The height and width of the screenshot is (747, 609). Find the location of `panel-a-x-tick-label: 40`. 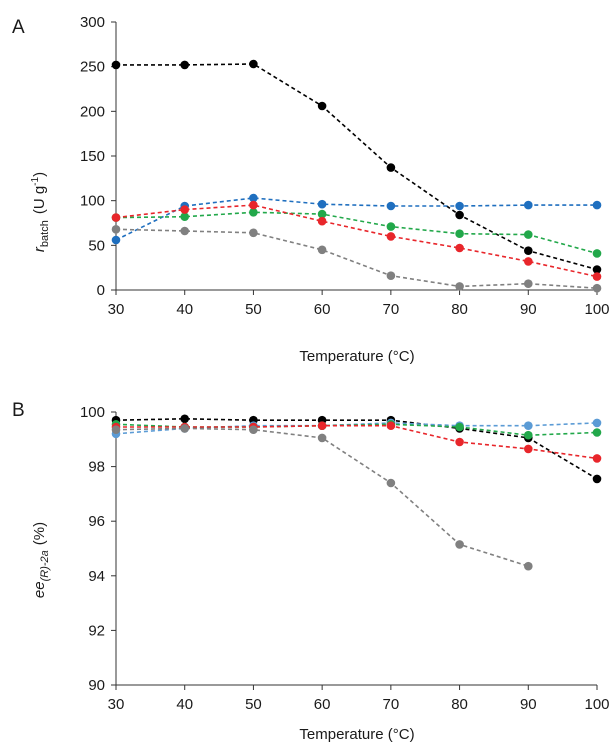

panel-a-x-tick-label: 40 is located at coordinates (184, 309).